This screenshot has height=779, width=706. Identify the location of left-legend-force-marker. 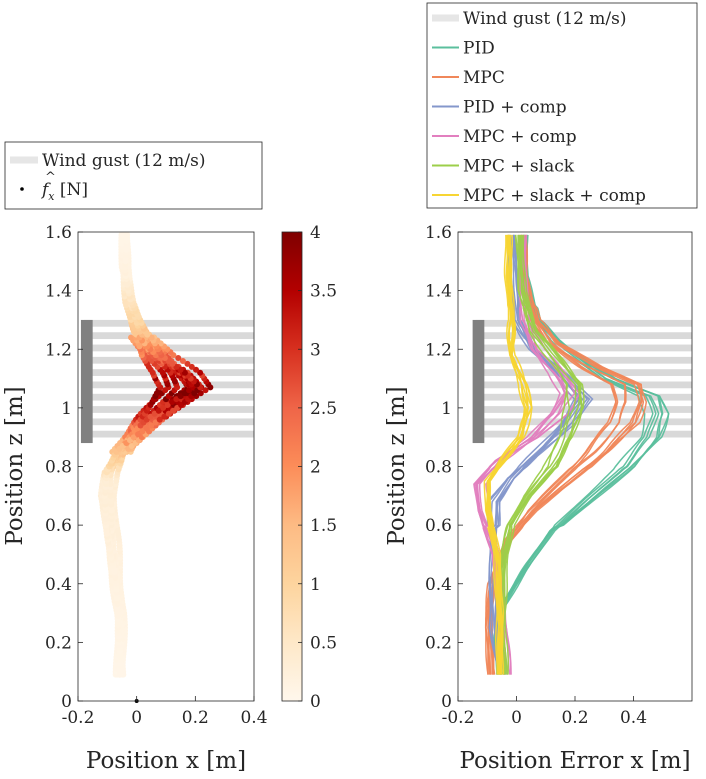
(22, 189).